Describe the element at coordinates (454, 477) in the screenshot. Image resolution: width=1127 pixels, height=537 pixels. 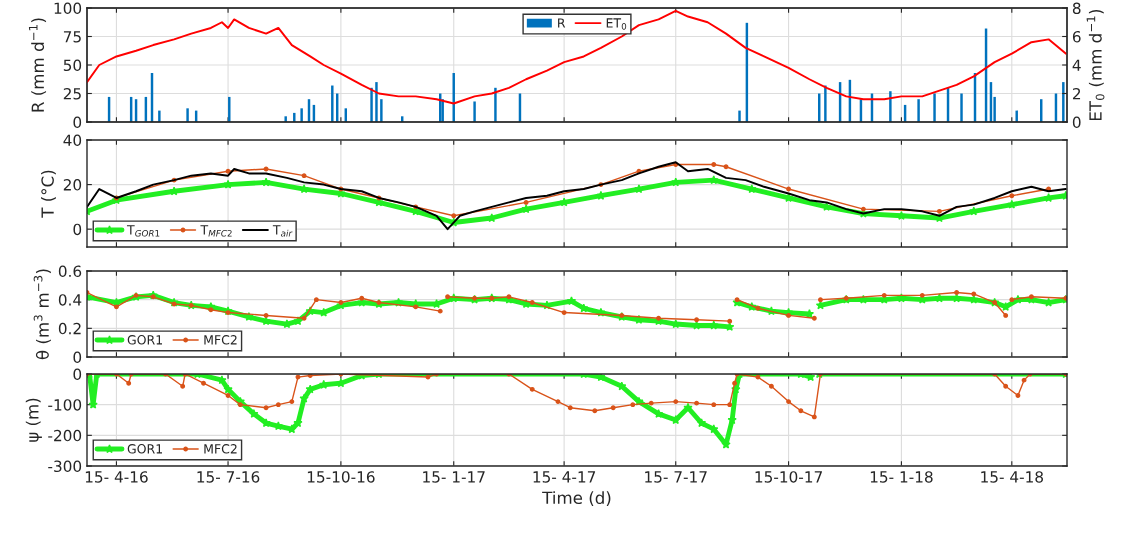
I see `x-tick-label: 15- 1-17` at that location.